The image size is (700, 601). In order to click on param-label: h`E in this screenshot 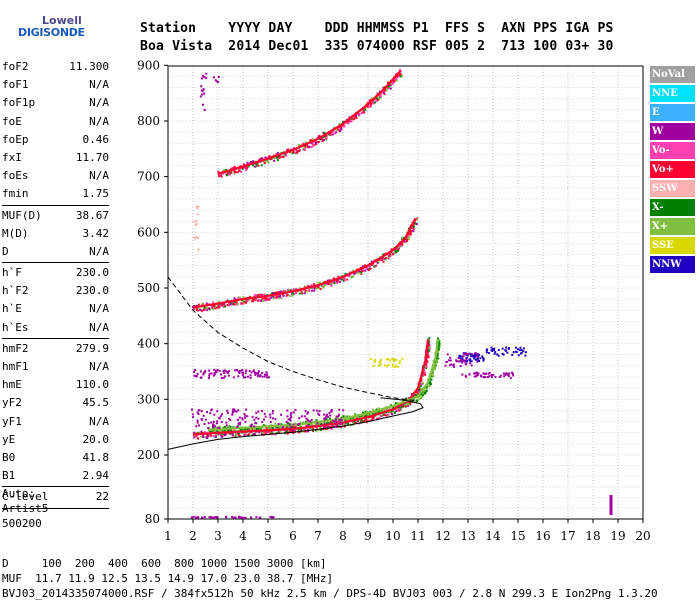, I will do `click(12, 309)`.